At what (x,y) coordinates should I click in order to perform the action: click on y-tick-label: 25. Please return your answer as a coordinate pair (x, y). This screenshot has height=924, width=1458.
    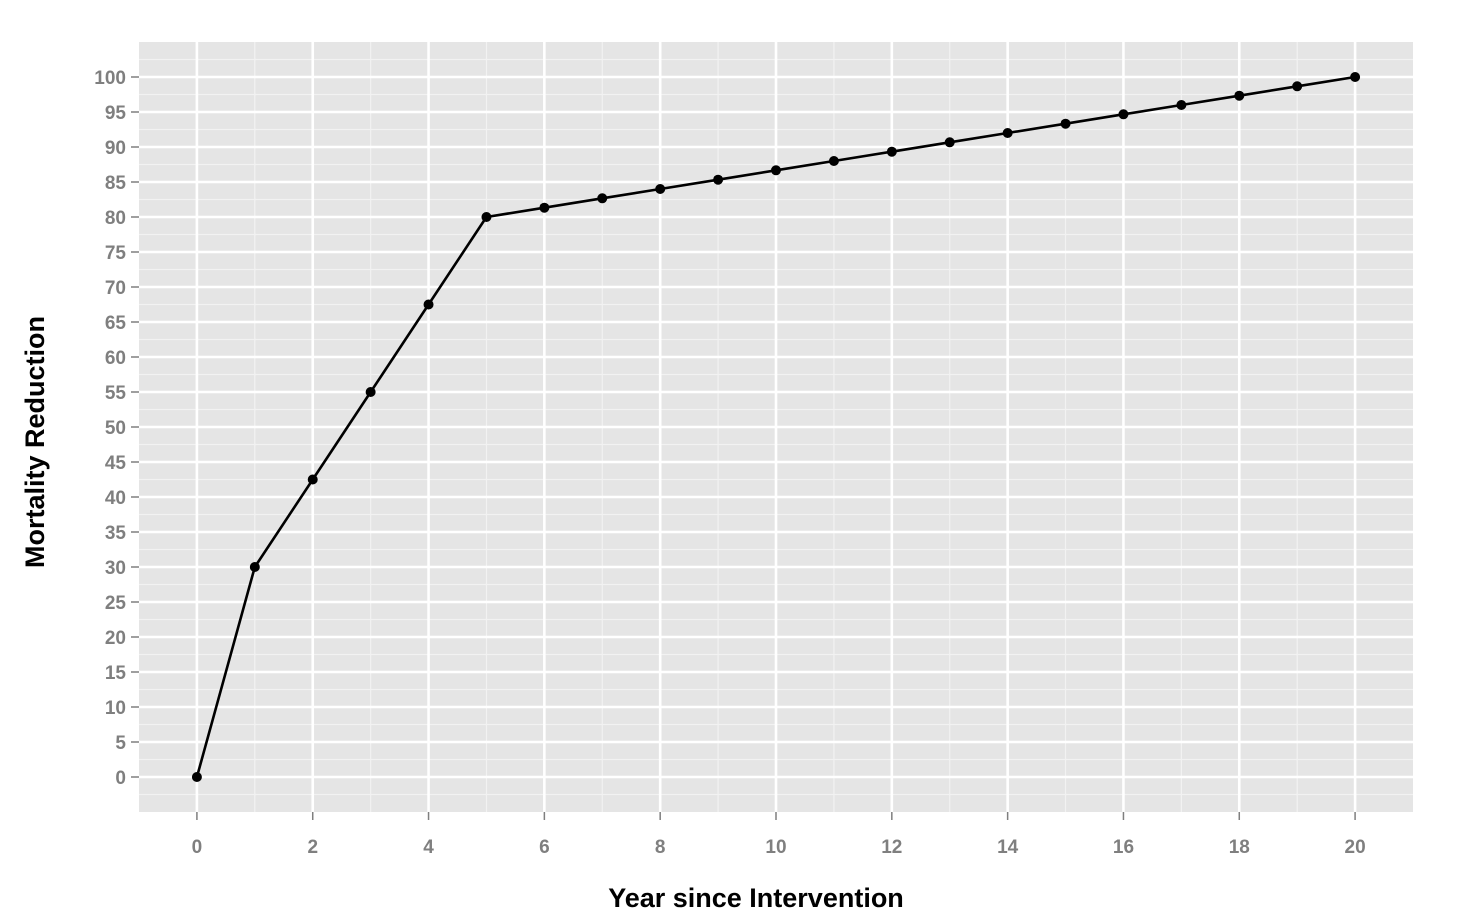
    Looking at the image, I should click on (116, 603).